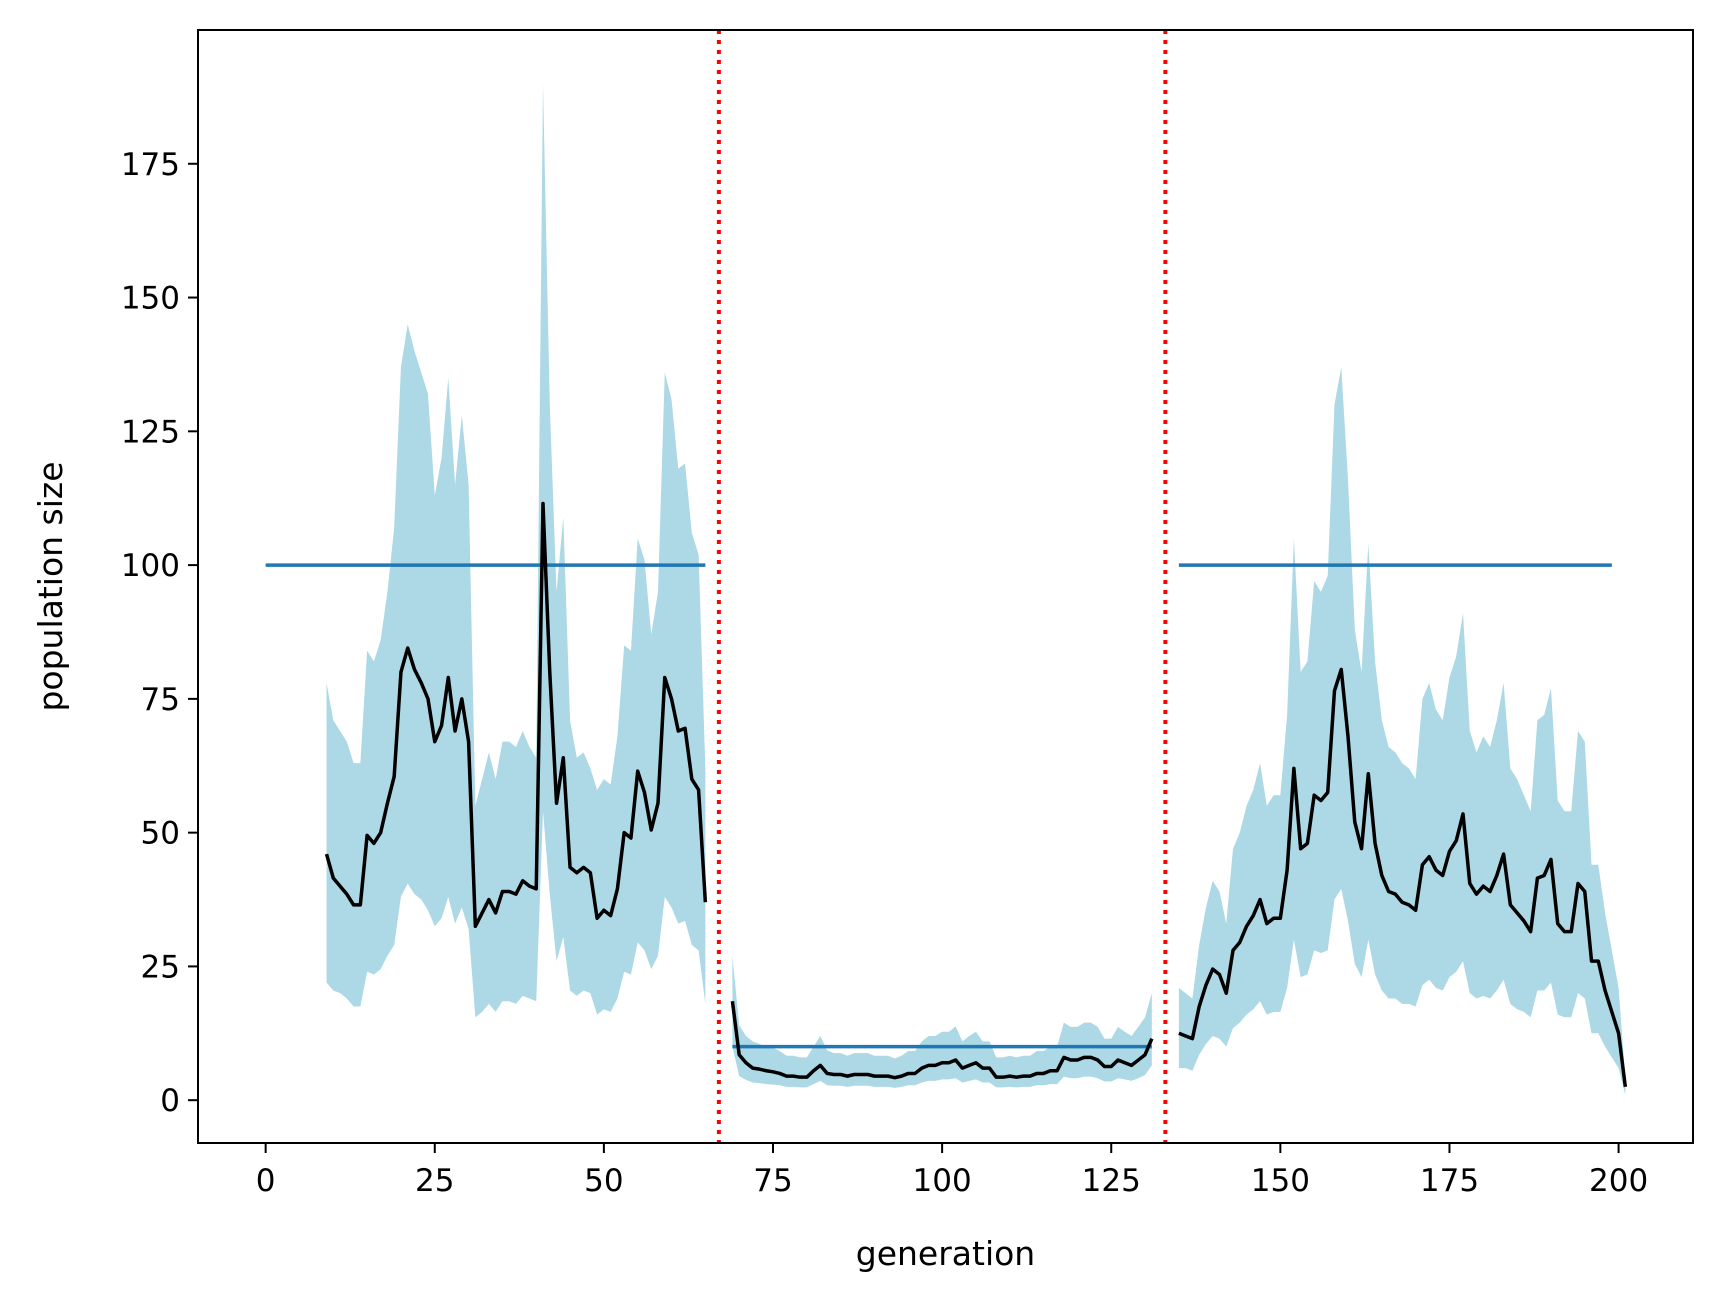 The height and width of the screenshot is (1298, 1715). I want to click on y-tick-label: 175, so click(150, 165).